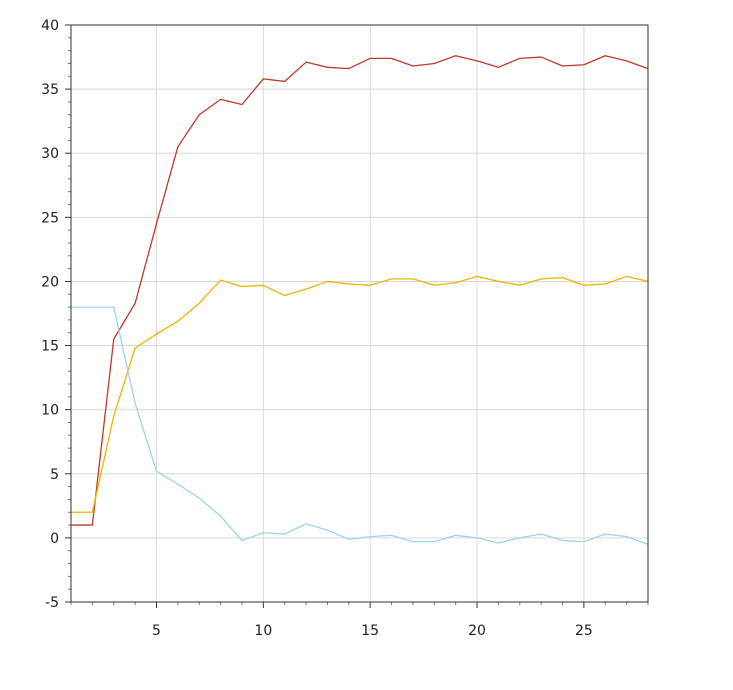 The height and width of the screenshot is (690, 733). What do you see at coordinates (50, 282) in the screenshot?
I see `y-tick-label: 20` at bounding box center [50, 282].